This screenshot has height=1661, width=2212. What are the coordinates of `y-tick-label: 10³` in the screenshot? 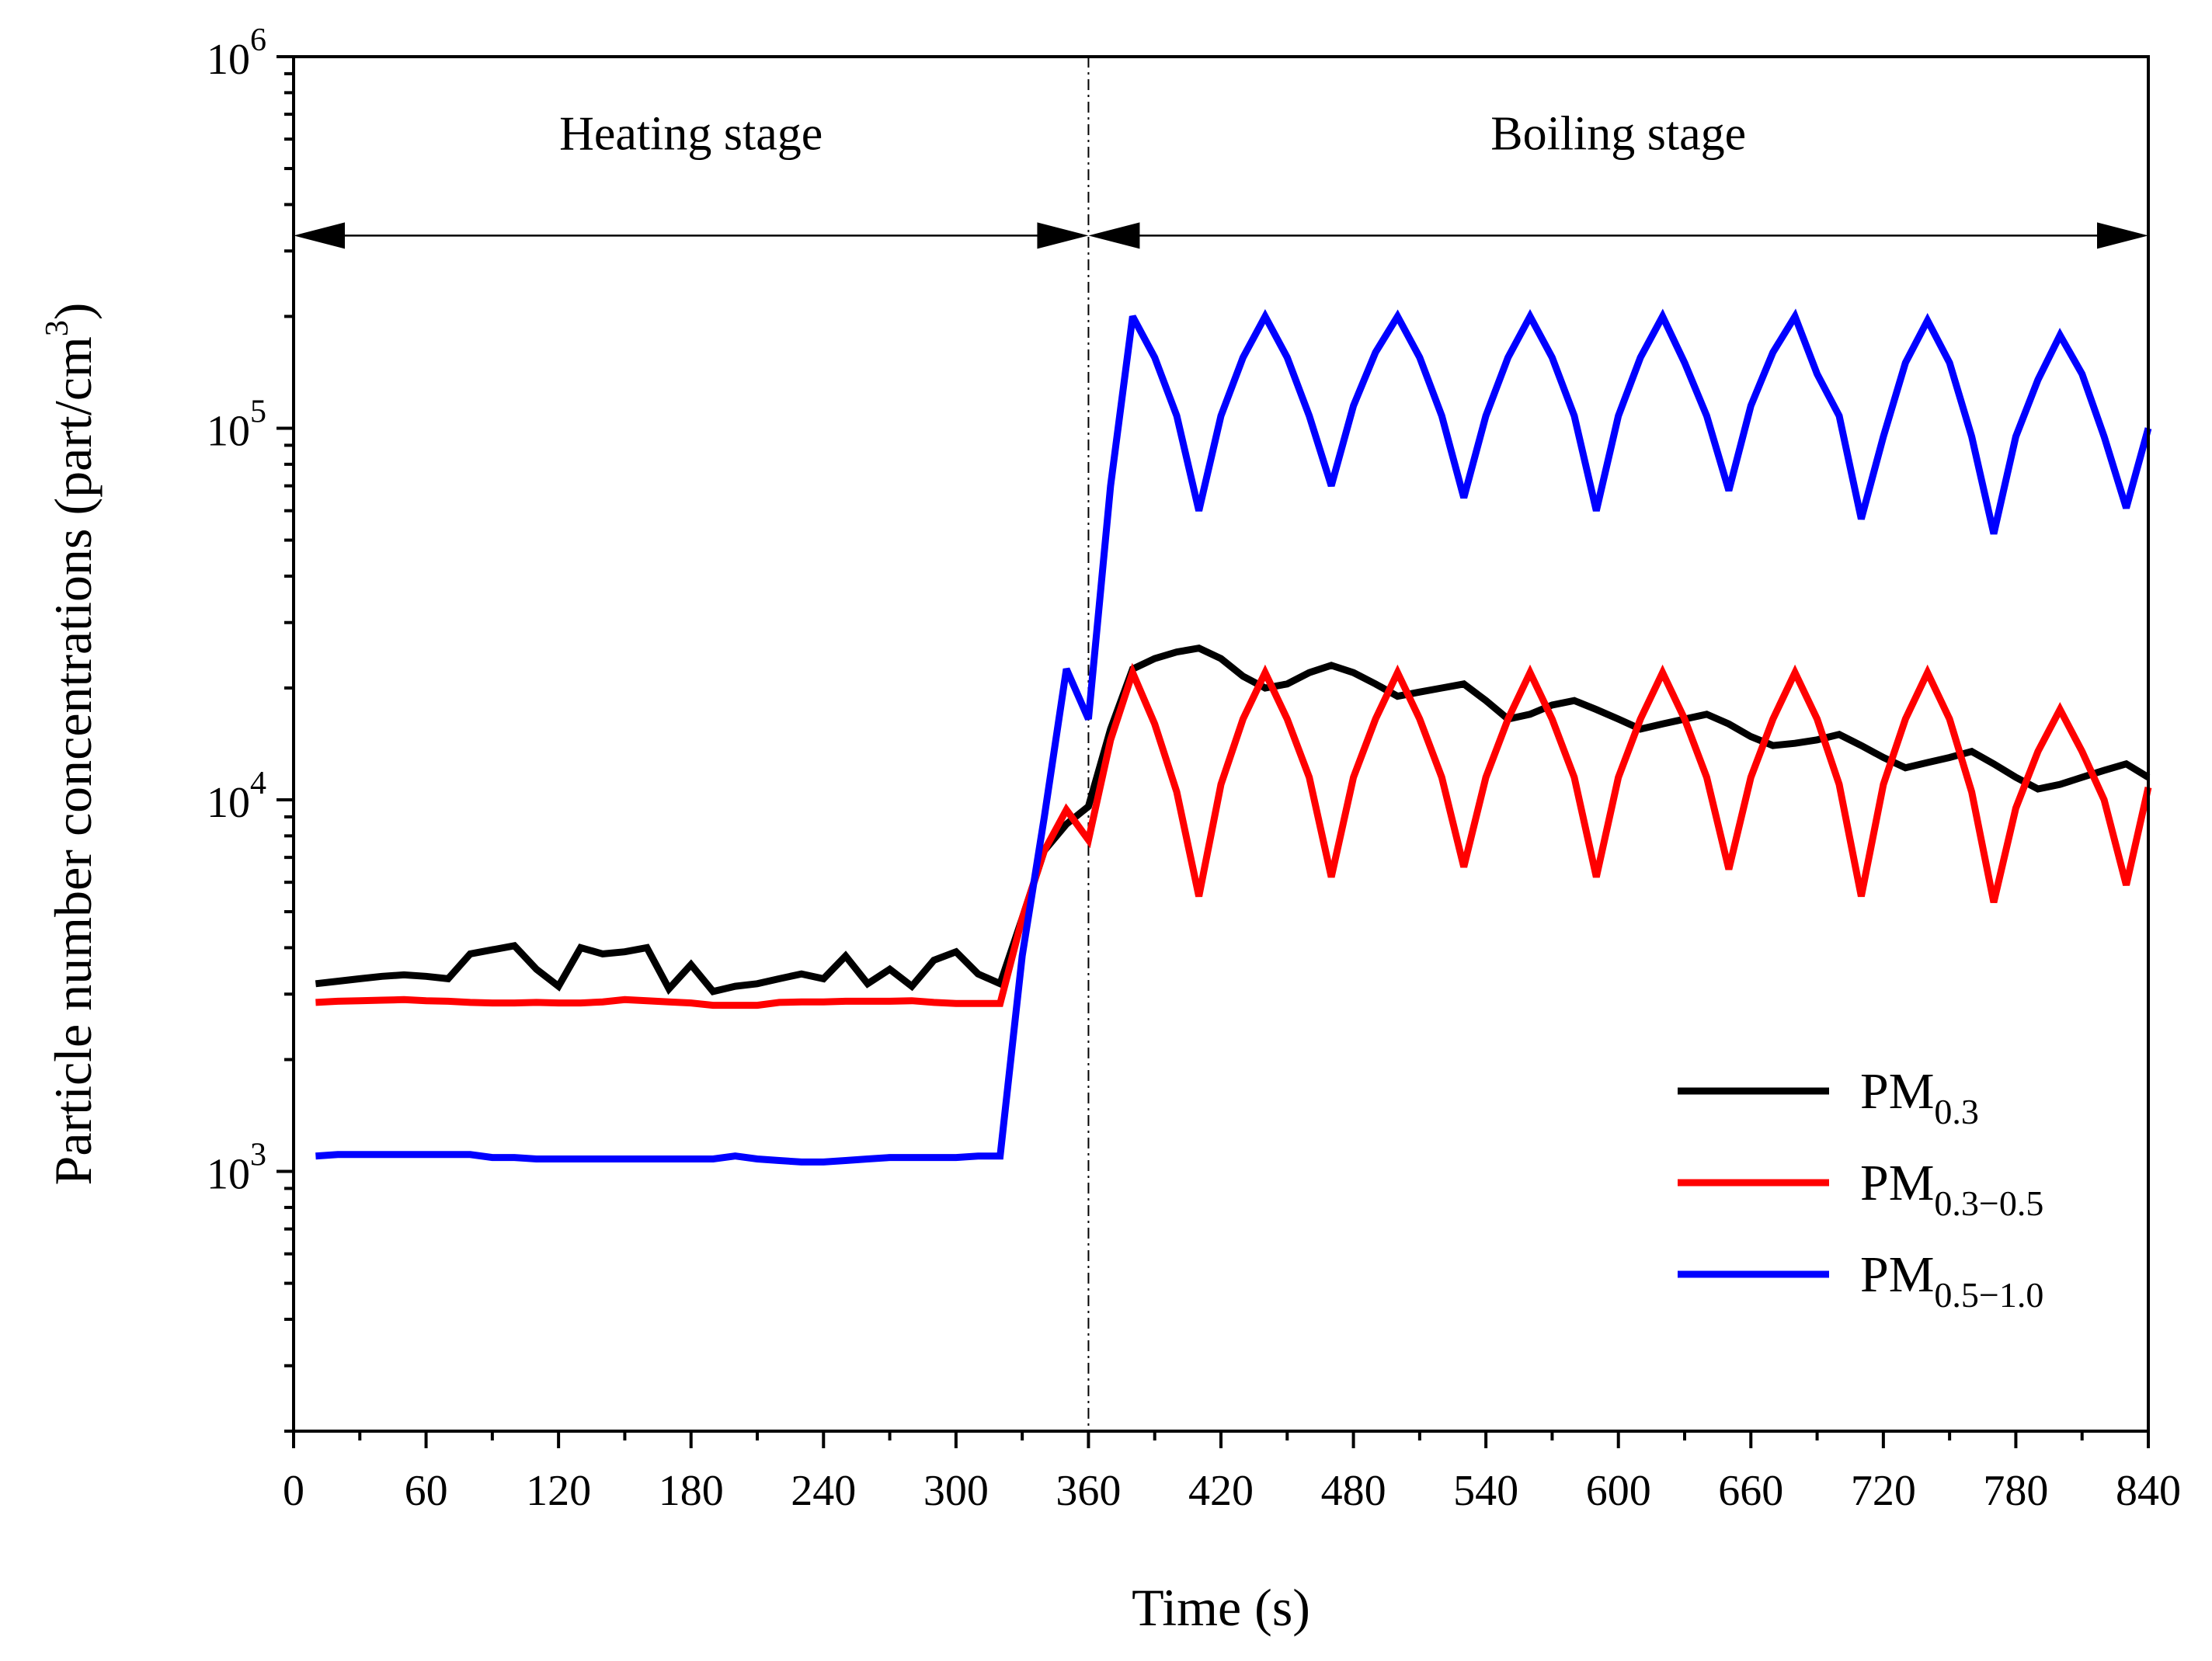 It's located at (236, 1168).